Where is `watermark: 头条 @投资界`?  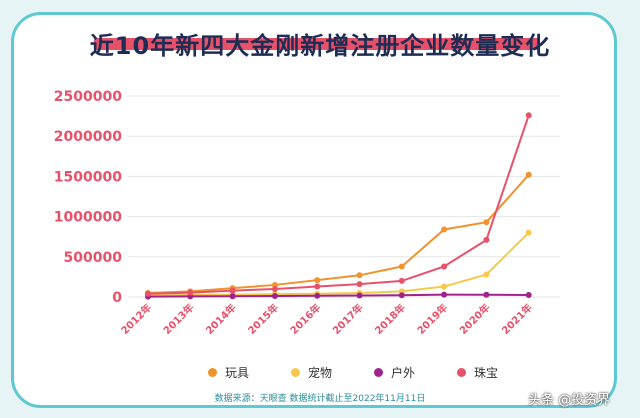
watermark: 头条 @投资界 is located at coordinates (569, 400).